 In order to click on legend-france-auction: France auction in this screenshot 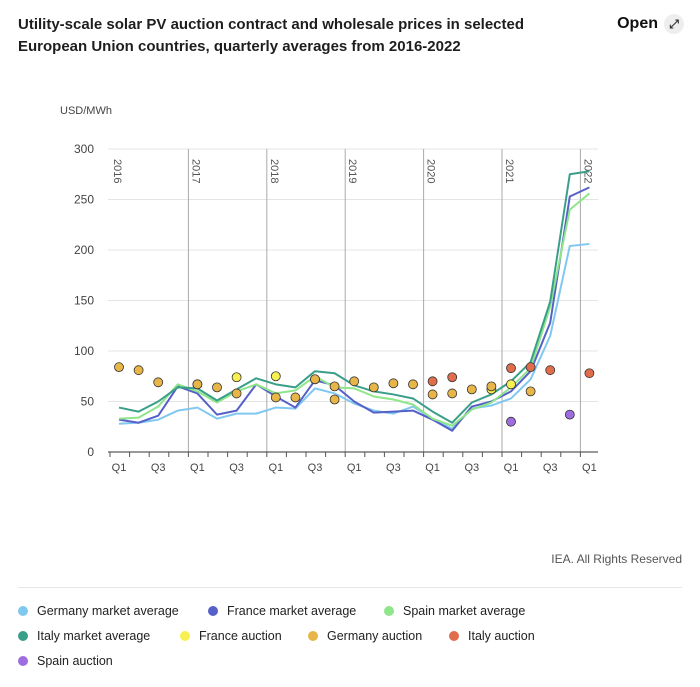, I will do `click(244, 636)`.